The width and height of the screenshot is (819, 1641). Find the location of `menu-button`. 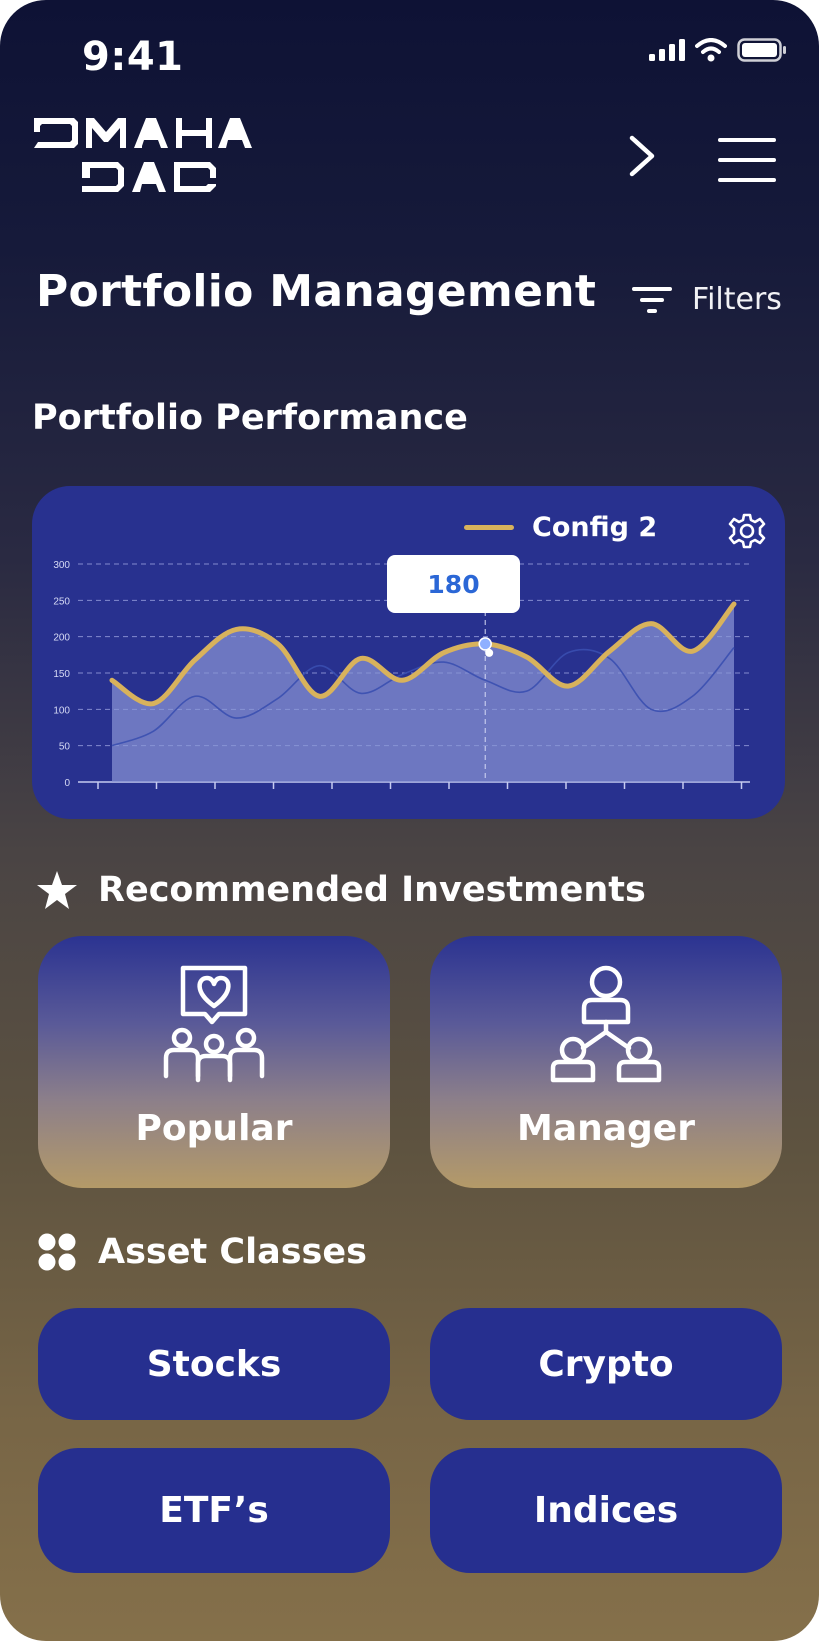

menu-button is located at coordinates (748, 161).